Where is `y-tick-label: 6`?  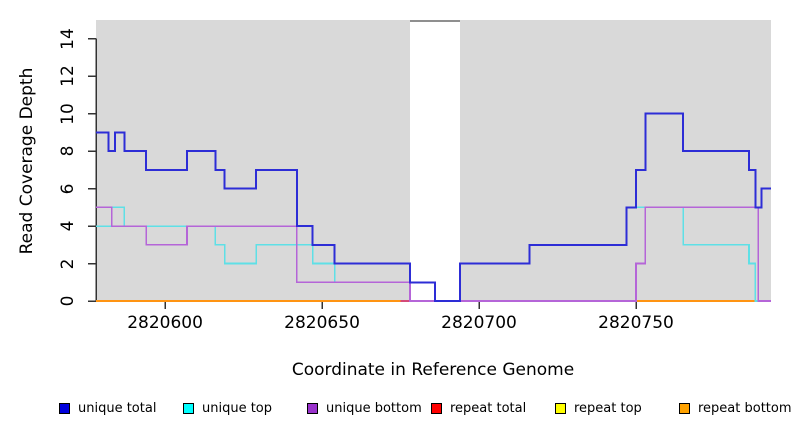 y-tick-label: 6 is located at coordinates (68, 189).